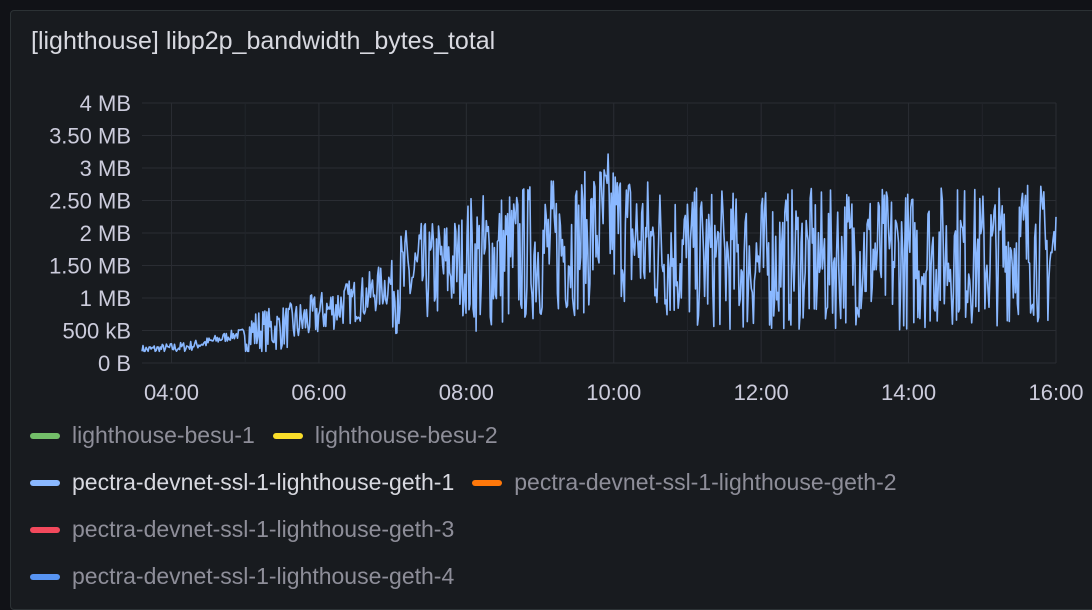 This screenshot has height=610, width=1092. I want to click on y-tick-label: 0 B, so click(114, 363).